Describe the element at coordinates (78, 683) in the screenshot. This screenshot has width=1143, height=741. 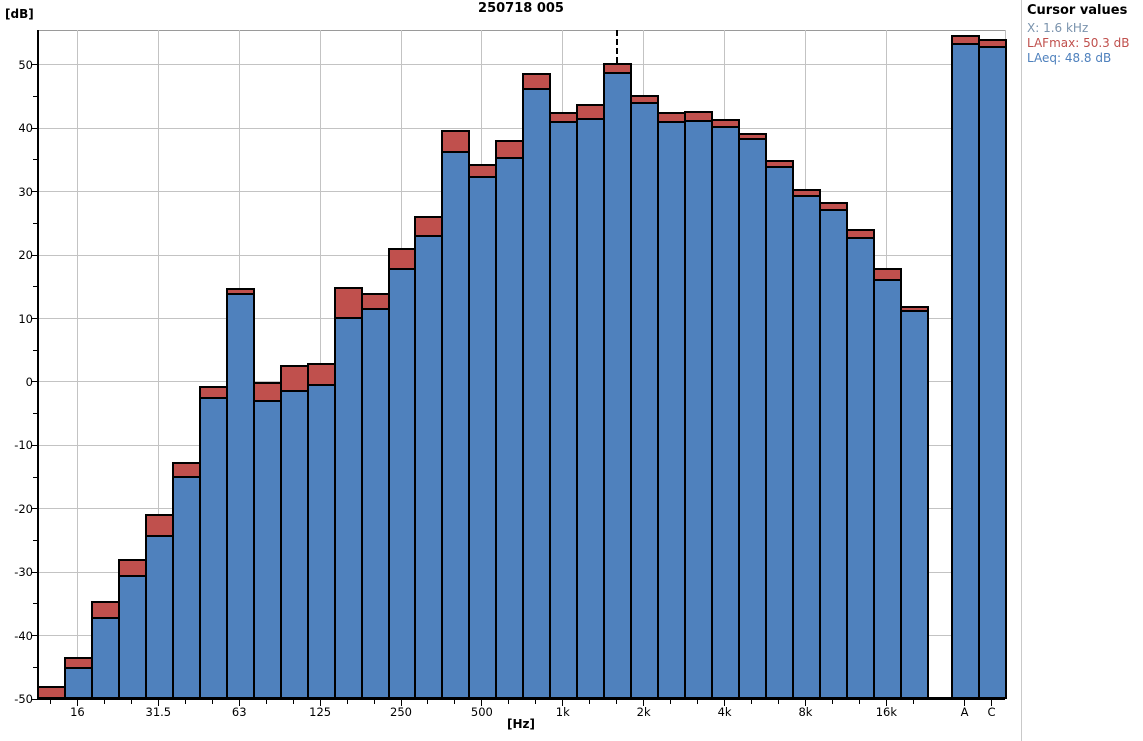
I see `bar-16-laeq` at that location.